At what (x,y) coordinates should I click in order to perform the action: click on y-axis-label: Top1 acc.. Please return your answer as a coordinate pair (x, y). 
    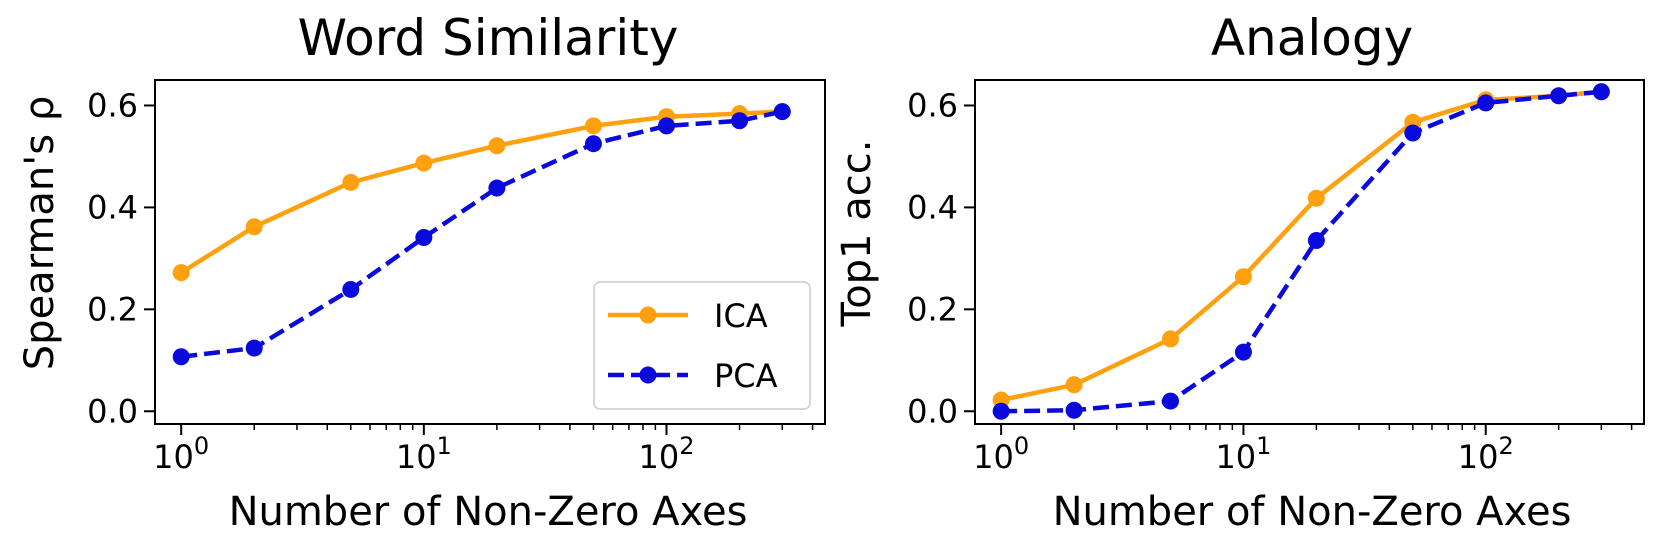
    Looking at the image, I should click on (857, 234).